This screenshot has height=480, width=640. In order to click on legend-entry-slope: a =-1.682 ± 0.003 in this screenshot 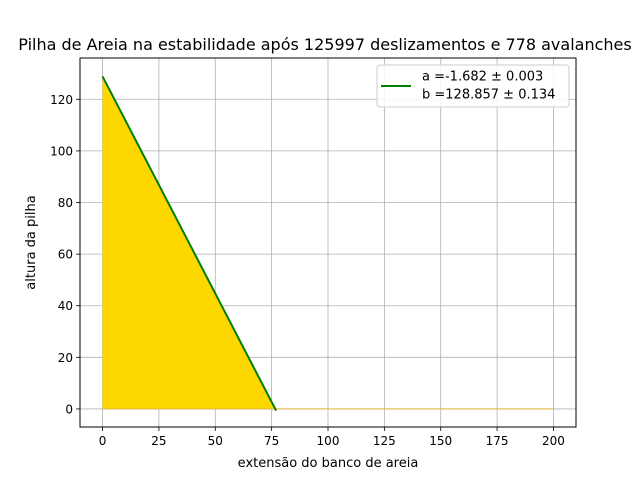, I will do `click(482, 77)`.